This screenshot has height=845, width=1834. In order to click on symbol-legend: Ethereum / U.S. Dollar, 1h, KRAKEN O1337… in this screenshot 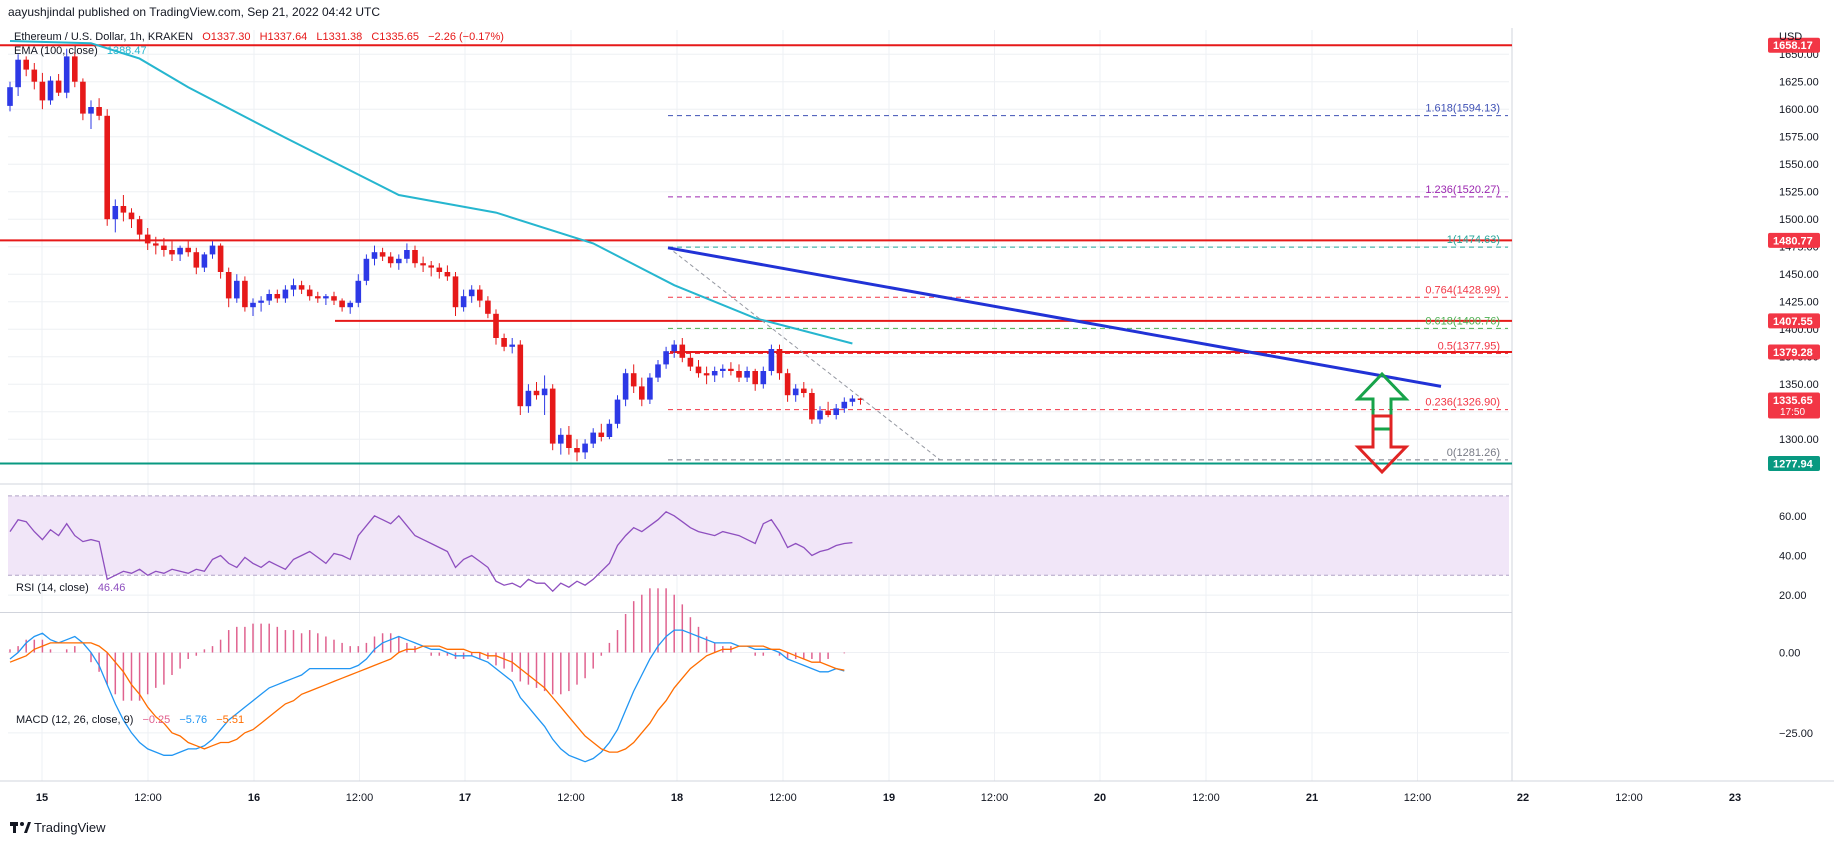, I will do `click(259, 44)`.